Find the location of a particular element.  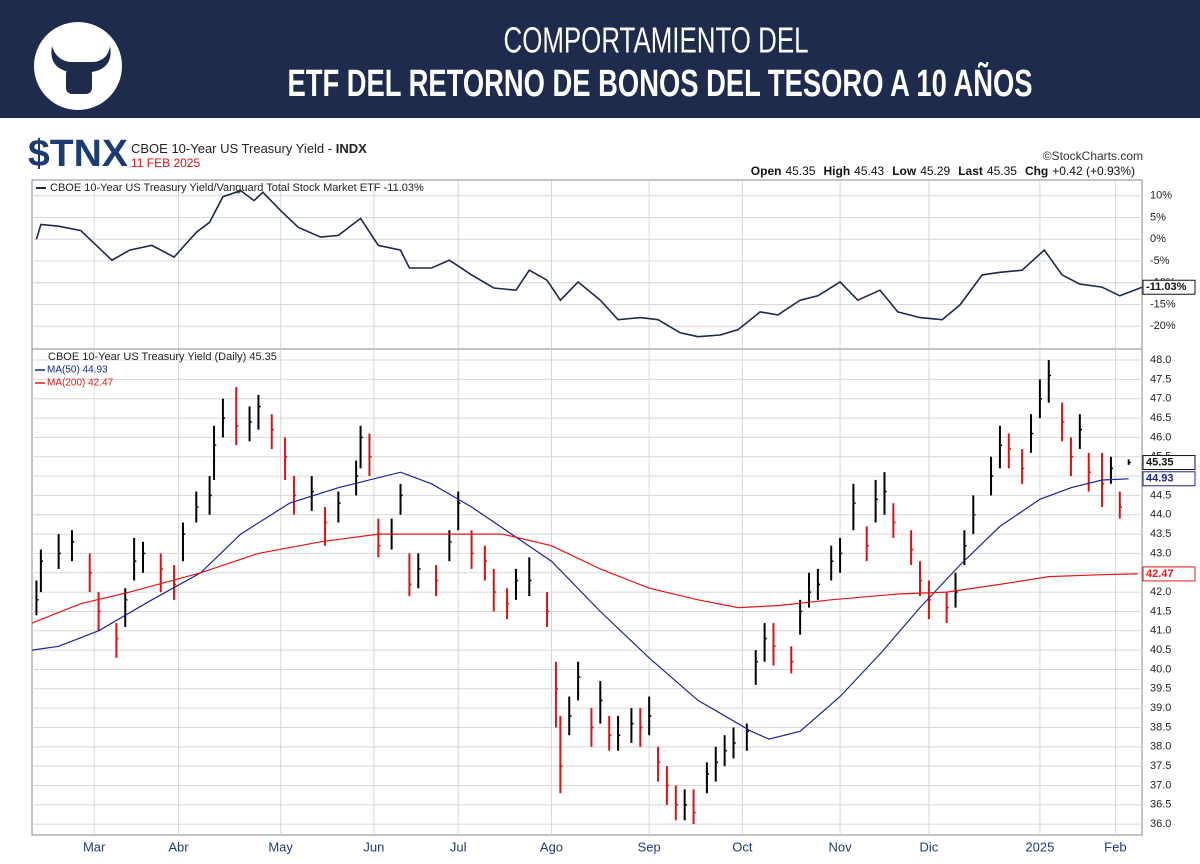

x-tick-label: Jul is located at coordinates (458, 846).